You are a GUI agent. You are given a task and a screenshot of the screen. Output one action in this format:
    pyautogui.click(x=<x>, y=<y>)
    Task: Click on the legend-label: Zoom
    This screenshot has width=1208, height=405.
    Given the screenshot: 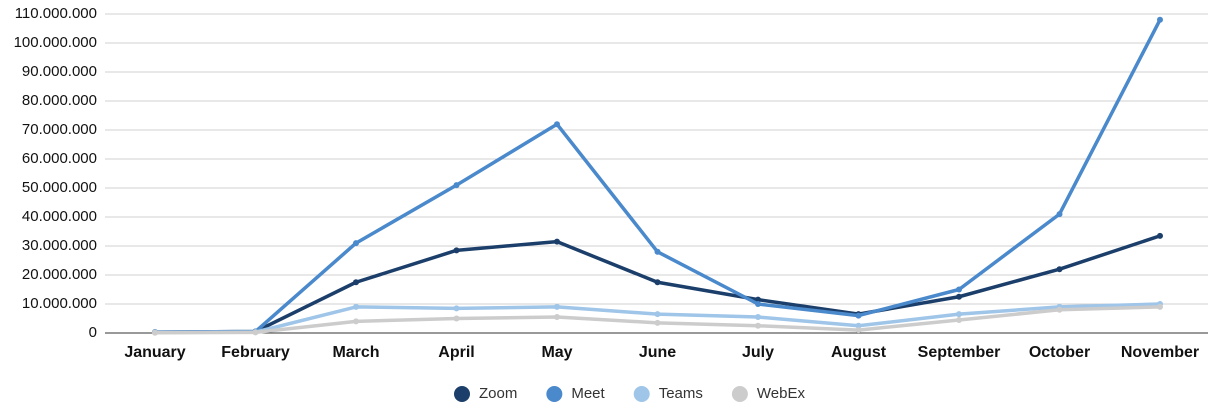 What is the action you would take?
    pyautogui.click(x=498, y=393)
    